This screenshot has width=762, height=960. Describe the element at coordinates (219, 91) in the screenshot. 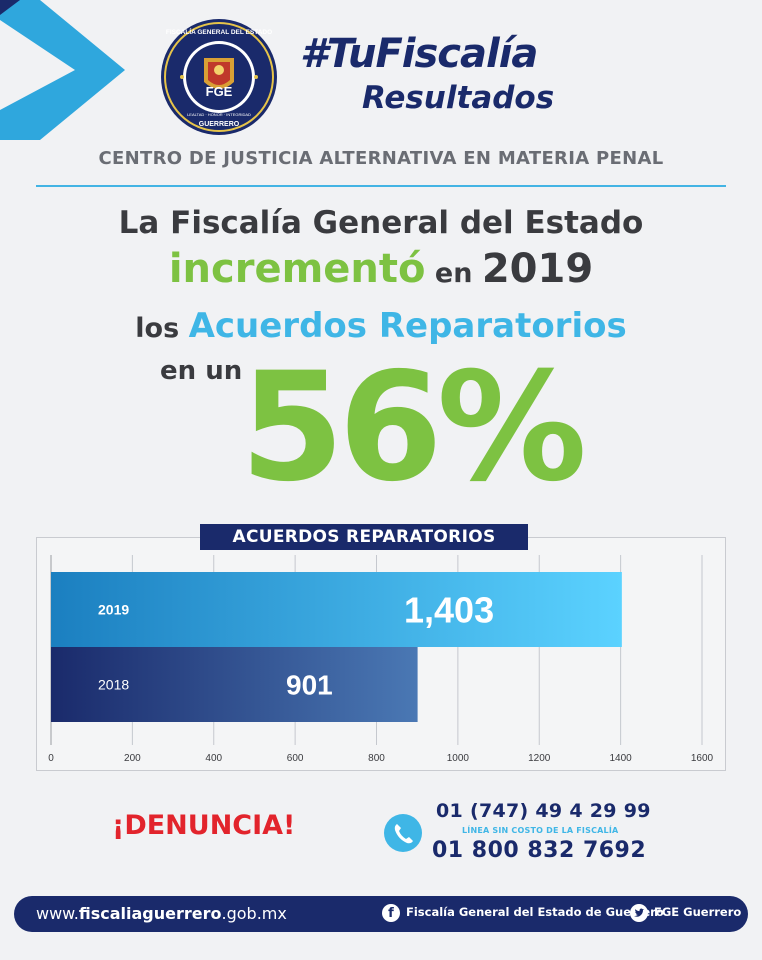

I see `seal-fge-text: FGE` at that location.